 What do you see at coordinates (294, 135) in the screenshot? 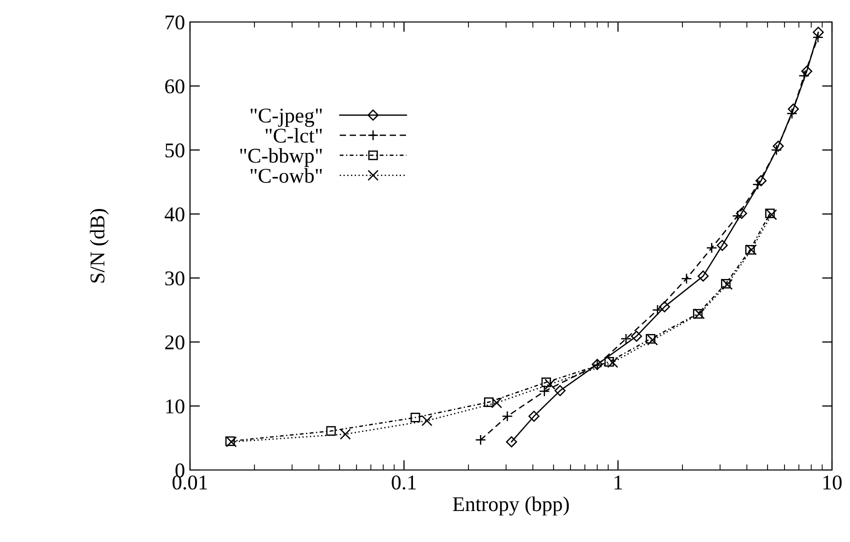
I see `legend-label: "C-lct"` at bounding box center [294, 135].